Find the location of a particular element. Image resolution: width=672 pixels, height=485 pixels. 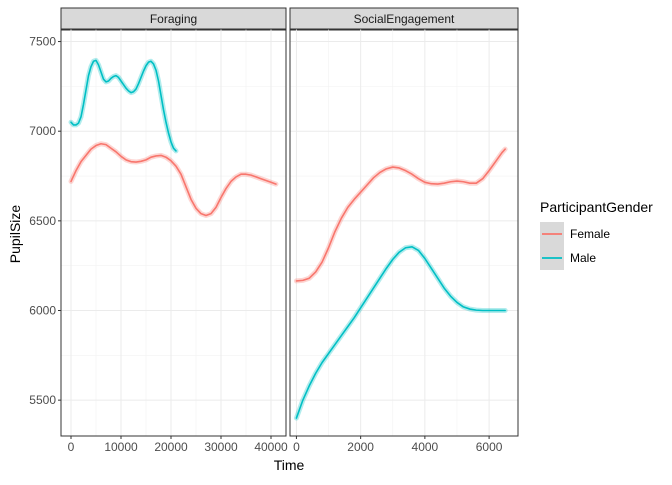

y-tick-label: 5500 is located at coordinates (42, 400).